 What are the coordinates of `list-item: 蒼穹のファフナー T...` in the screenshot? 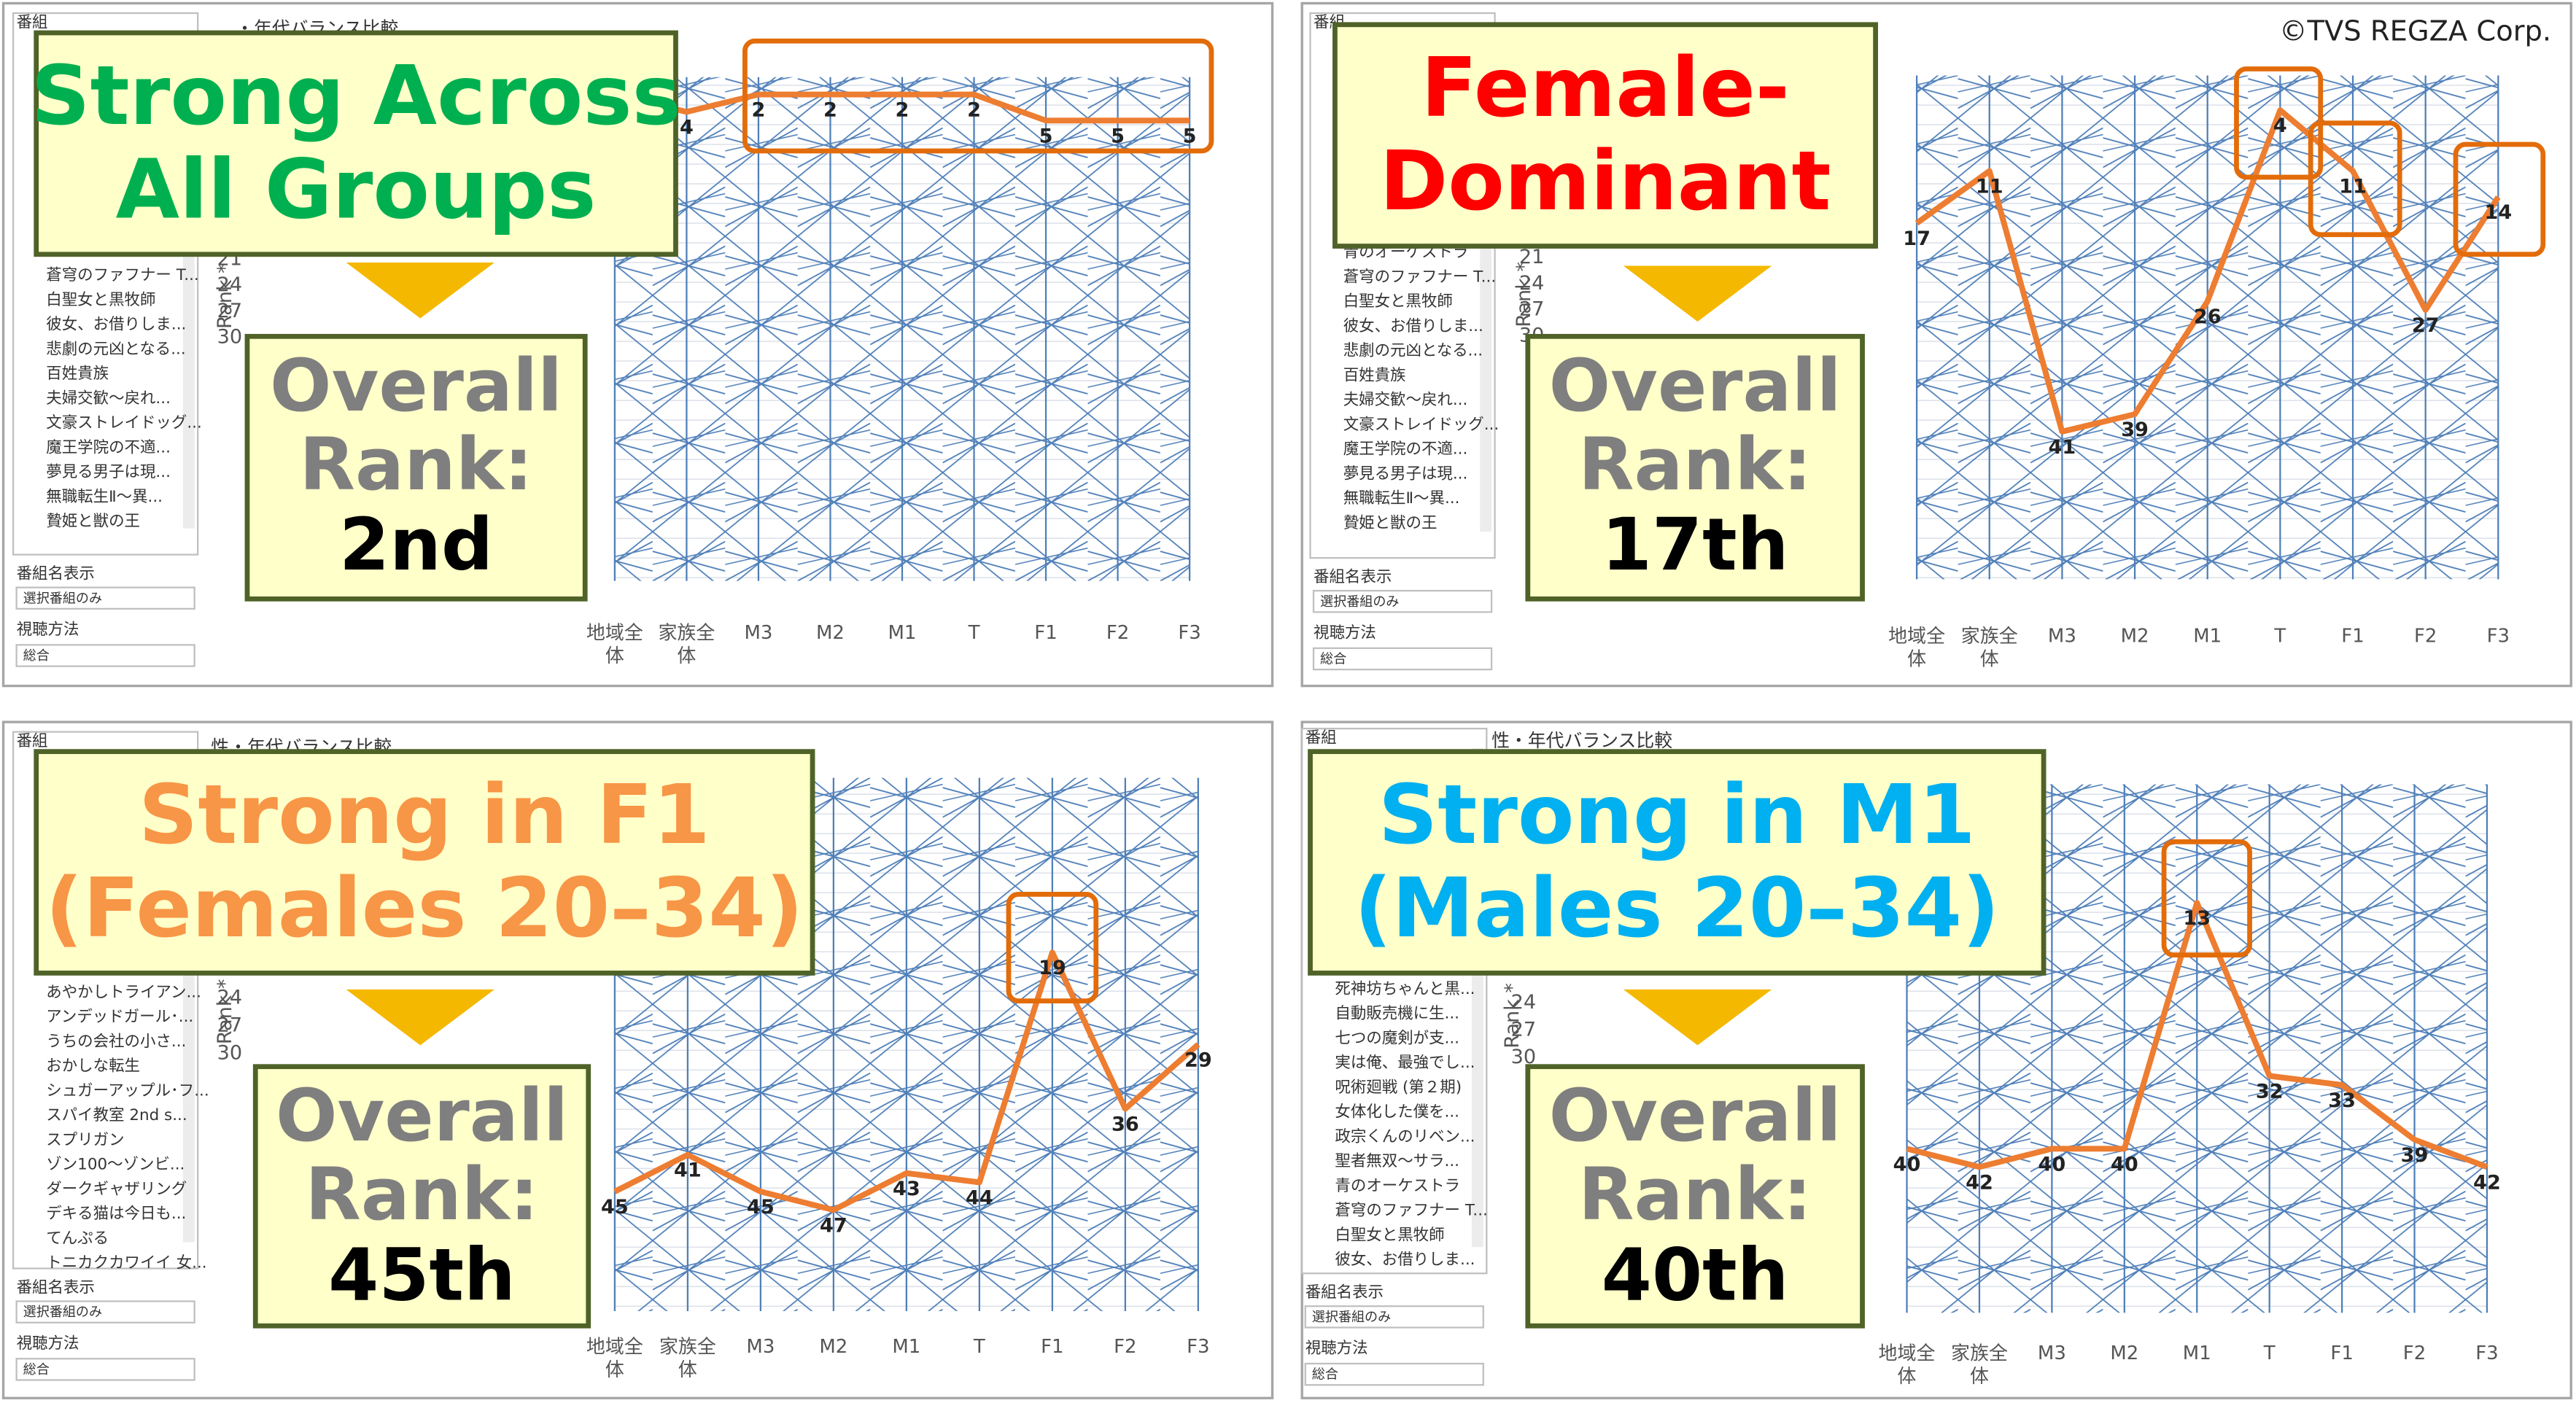 It's located at (122, 275).